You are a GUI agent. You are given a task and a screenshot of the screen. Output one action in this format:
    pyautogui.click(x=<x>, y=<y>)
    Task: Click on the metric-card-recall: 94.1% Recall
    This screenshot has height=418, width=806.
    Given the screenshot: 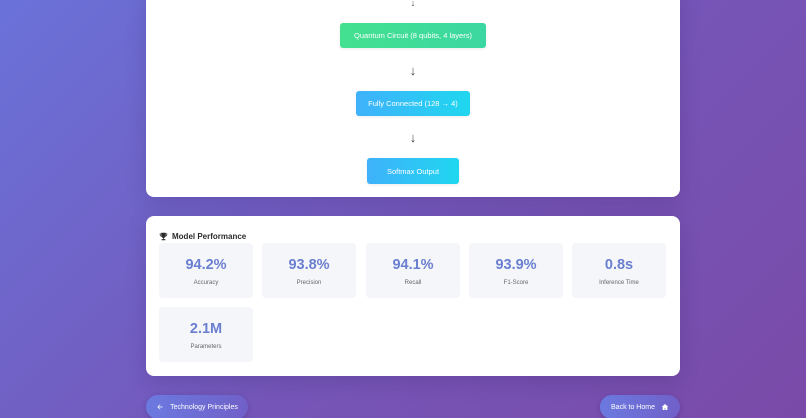 What is the action you would take?
    pyautogui.click(x=413, y=270)
    